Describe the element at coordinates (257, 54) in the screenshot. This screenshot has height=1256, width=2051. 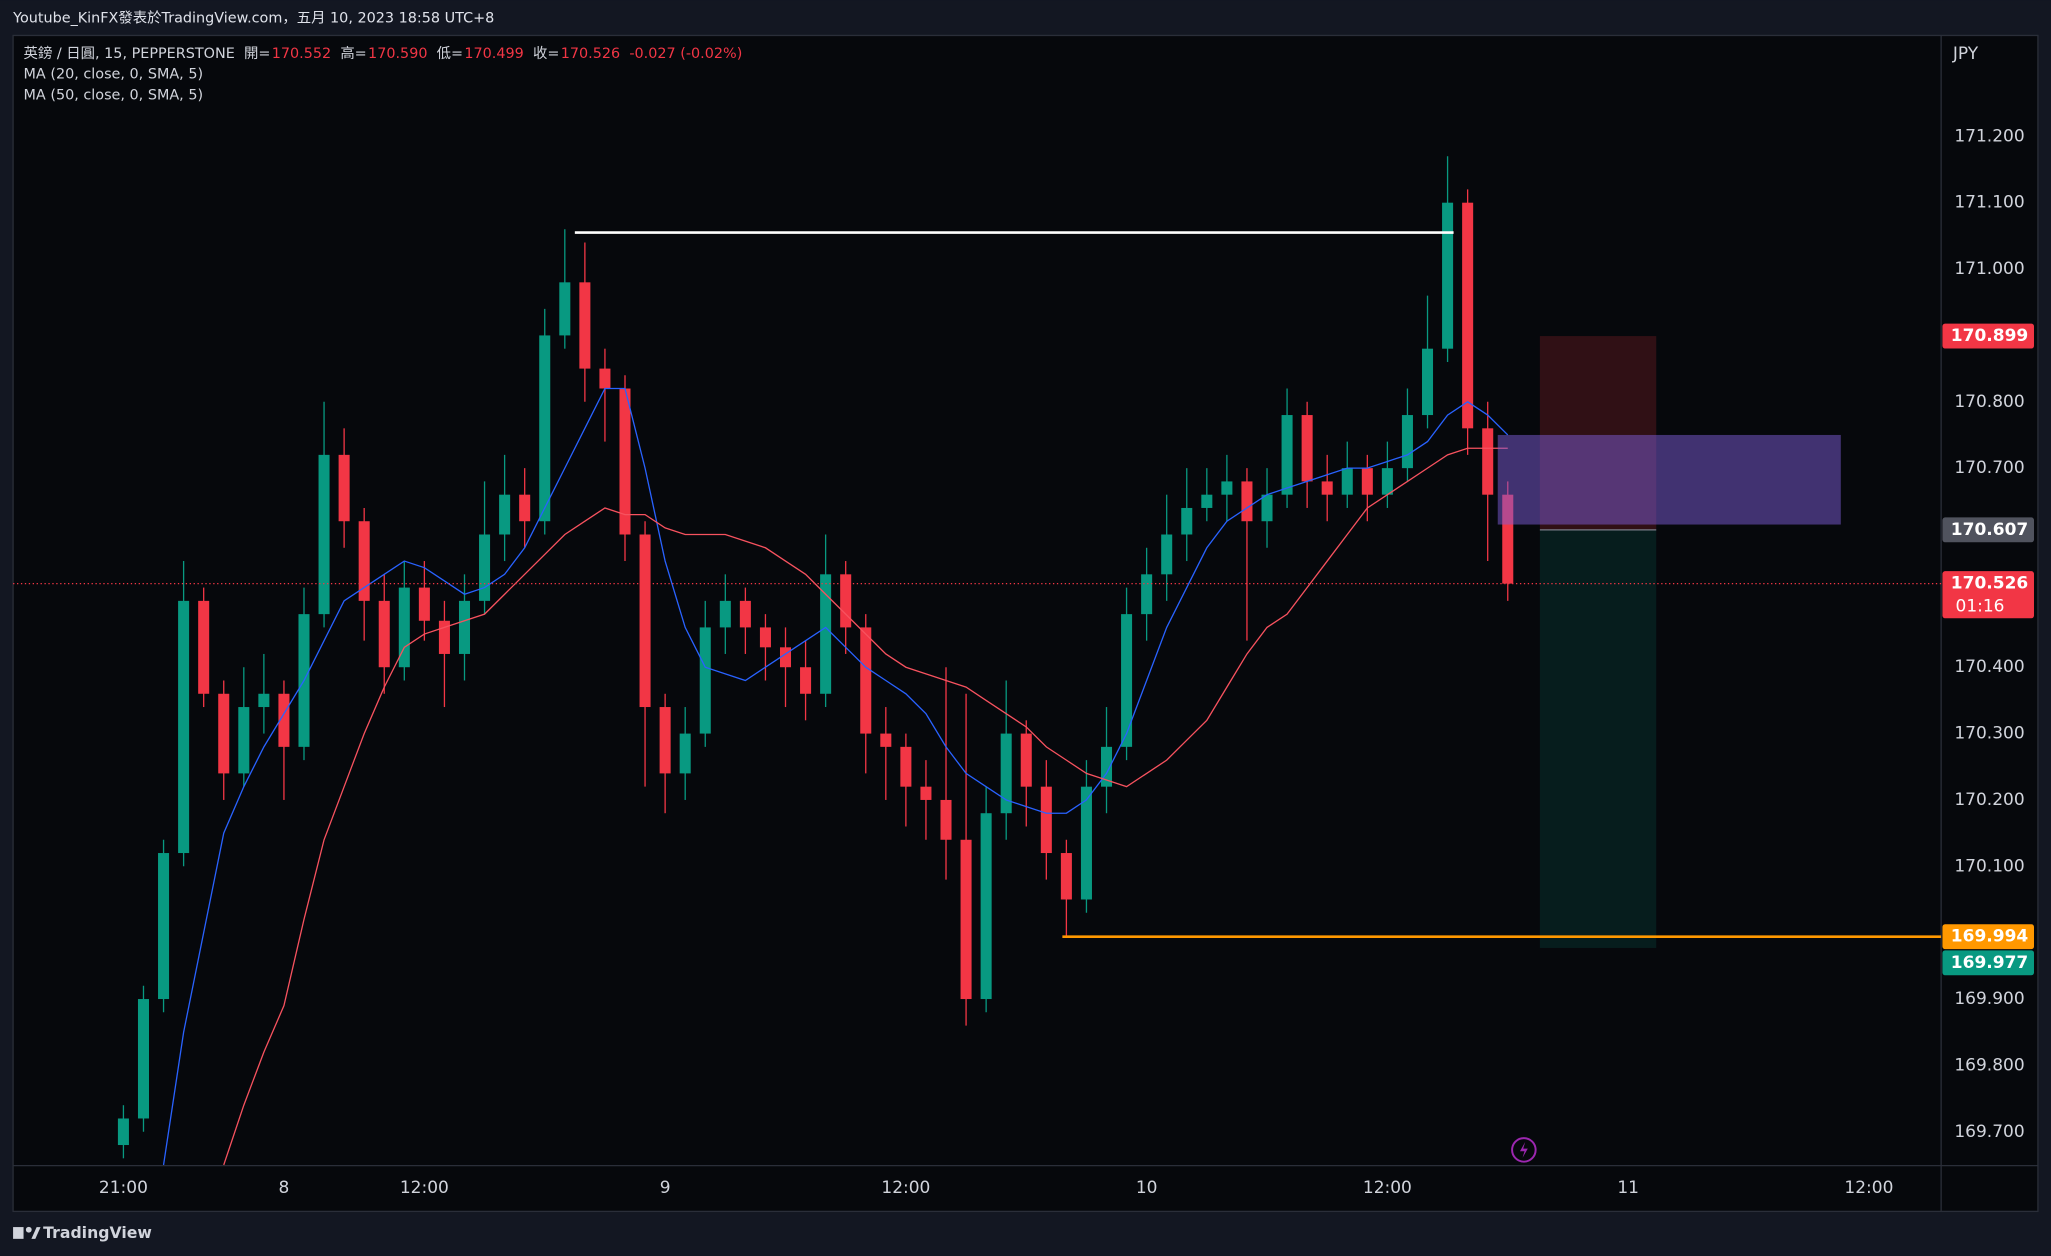
I see `legend-text: 開=` at that location.